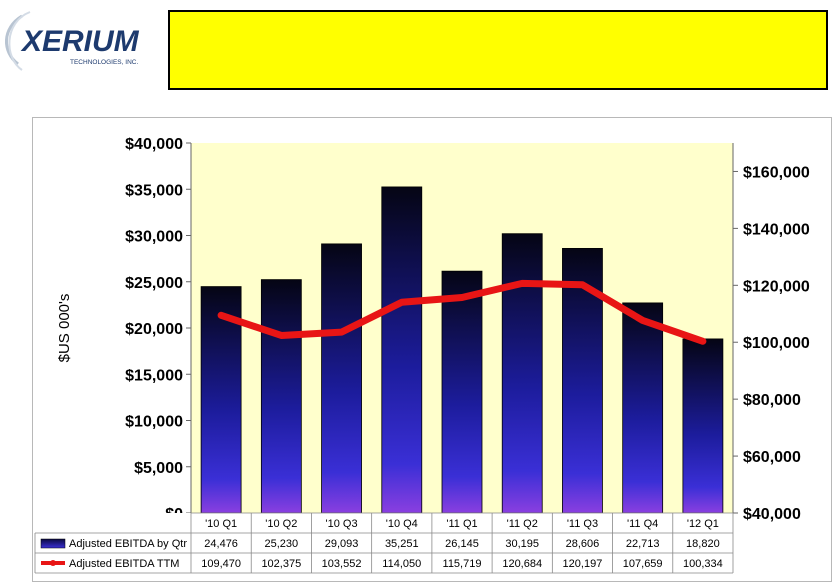 Image resolution: width=834 pixels, height=585 pixels. What do you see at coordinates (104, 62) in the screenshot?
I see `logo-tagline: TECHNOLOGIES, INC.` at bounding box center [104, 62].